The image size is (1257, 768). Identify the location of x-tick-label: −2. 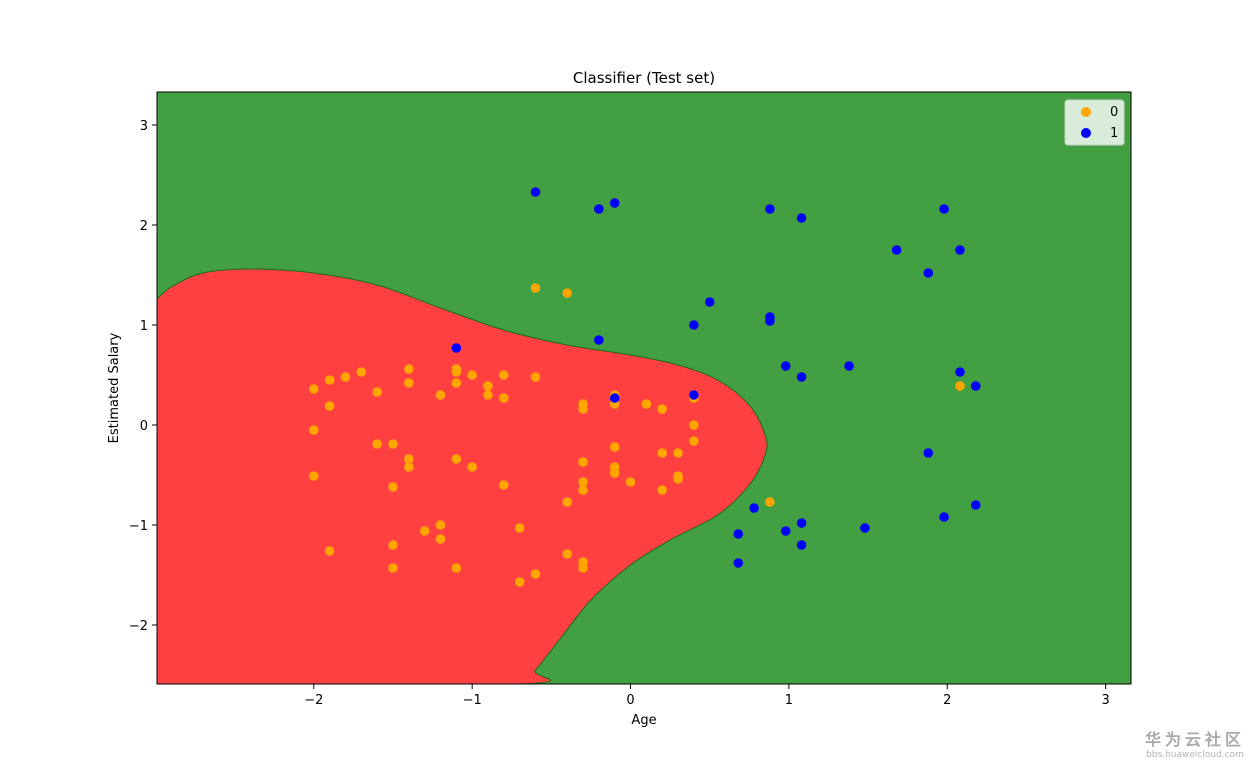
(313, 700).